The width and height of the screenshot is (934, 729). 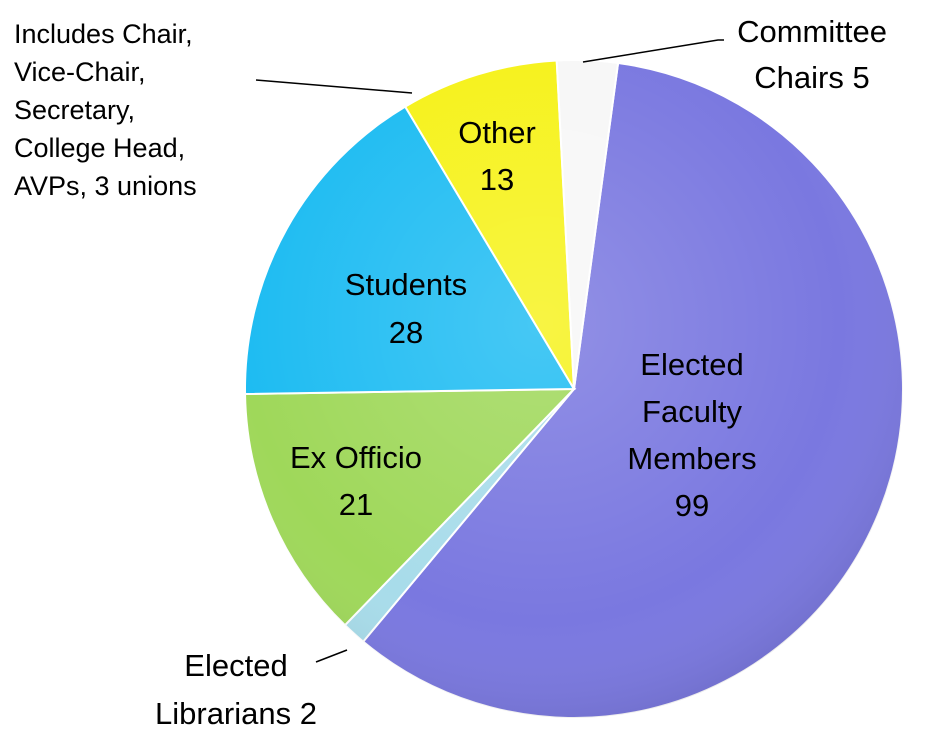 I want to click on slice-label-other: Other 13, so click(x=497, y=156).